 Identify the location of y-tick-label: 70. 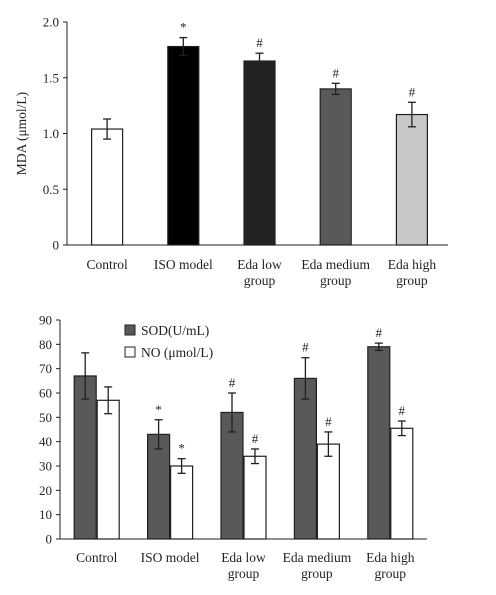
(45, 368).